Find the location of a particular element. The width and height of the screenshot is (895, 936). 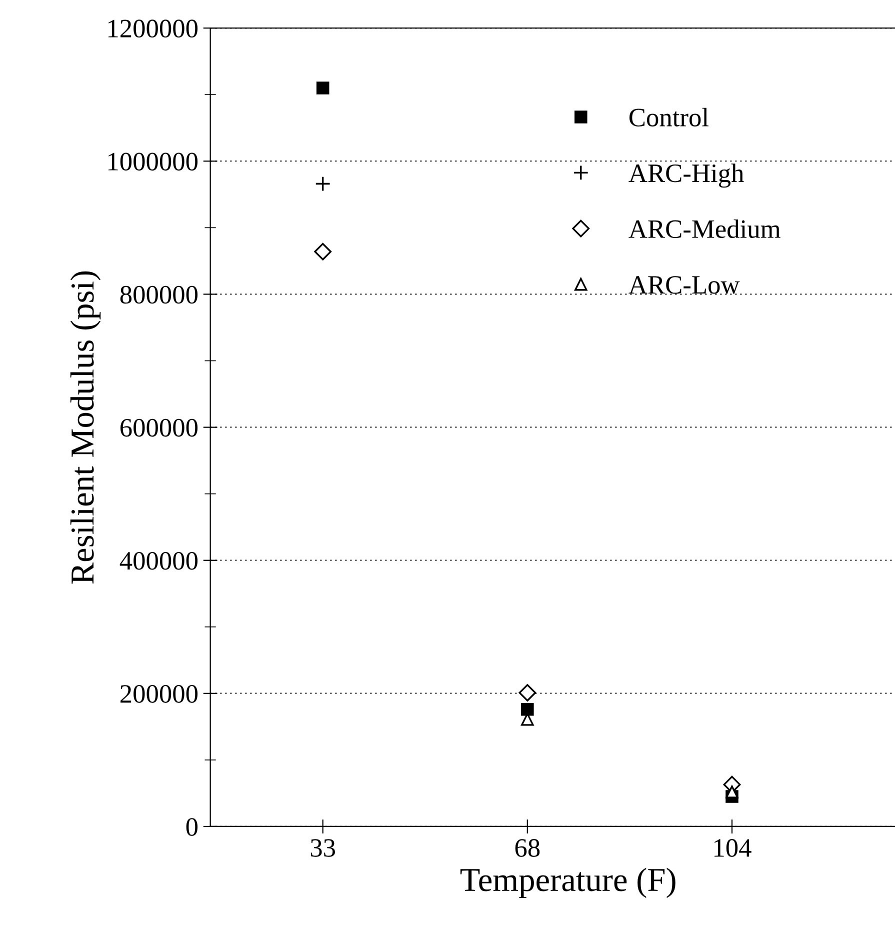

y-tick-label: 1000000 is located at coordinates (153, 161).